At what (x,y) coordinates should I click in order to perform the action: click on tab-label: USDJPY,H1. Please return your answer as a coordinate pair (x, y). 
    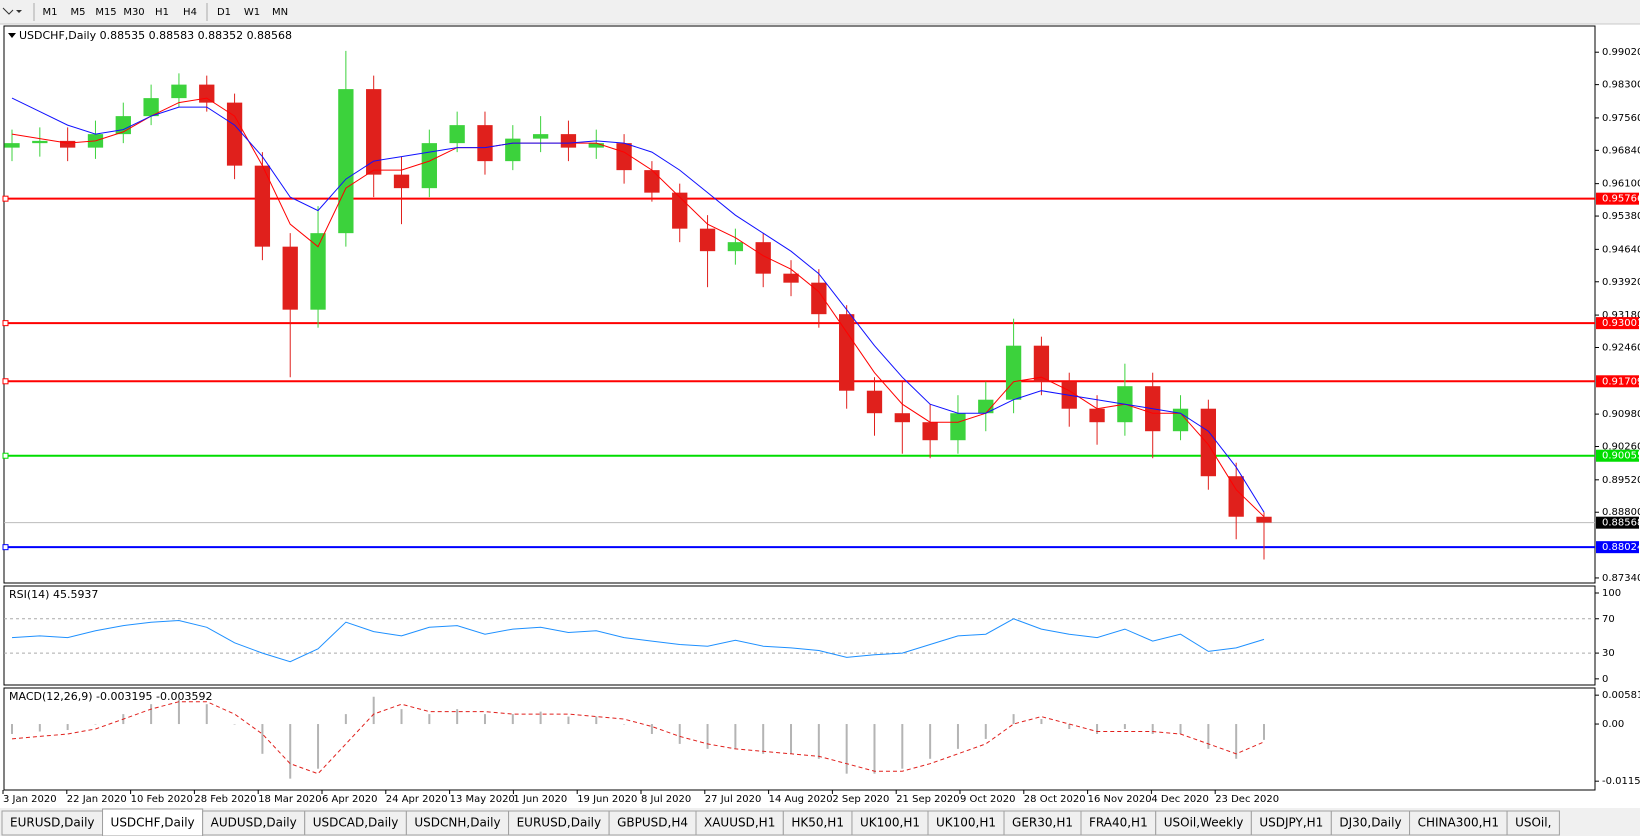
    Looking at the image, I should click on (1291, 823).